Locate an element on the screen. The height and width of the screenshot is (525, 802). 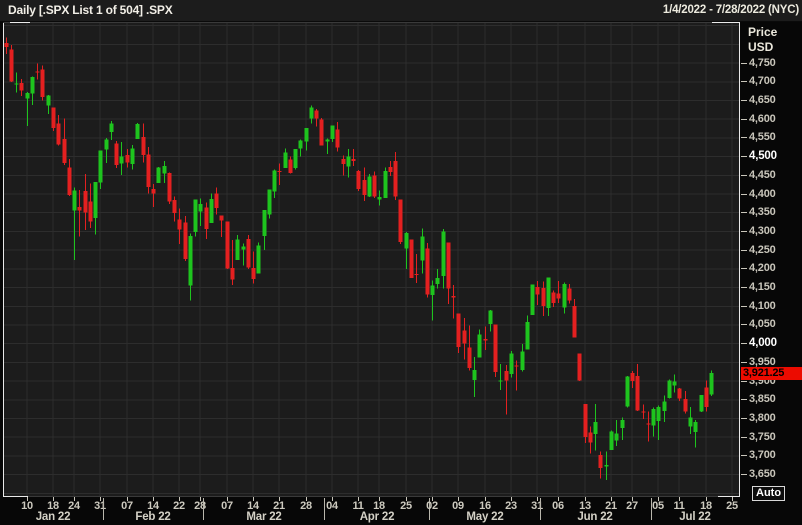
date-tick-label: 24 is located at coordinates (74, 506).